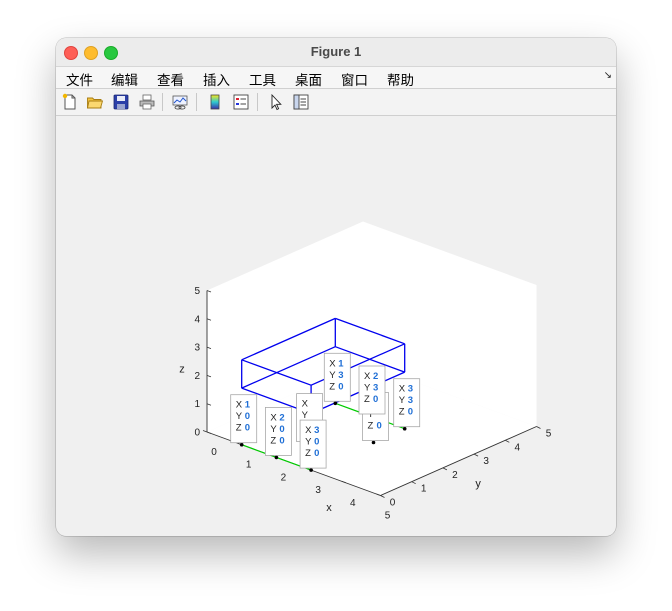 The image size is (672, 611). I want to click on z-tick-label: 5, so click(197, 291).